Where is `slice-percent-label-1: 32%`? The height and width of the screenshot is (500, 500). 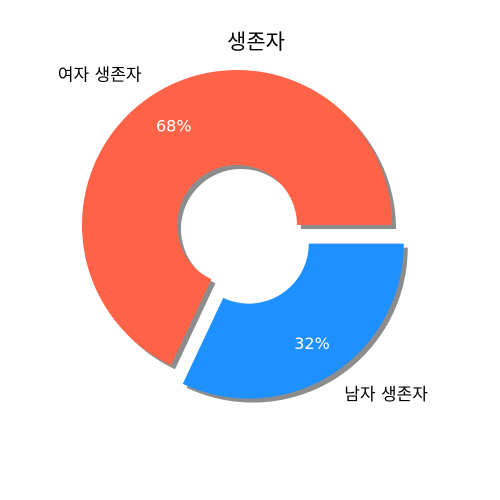
slice-percent-label-1: 32% is located at coordinates (312, 343).